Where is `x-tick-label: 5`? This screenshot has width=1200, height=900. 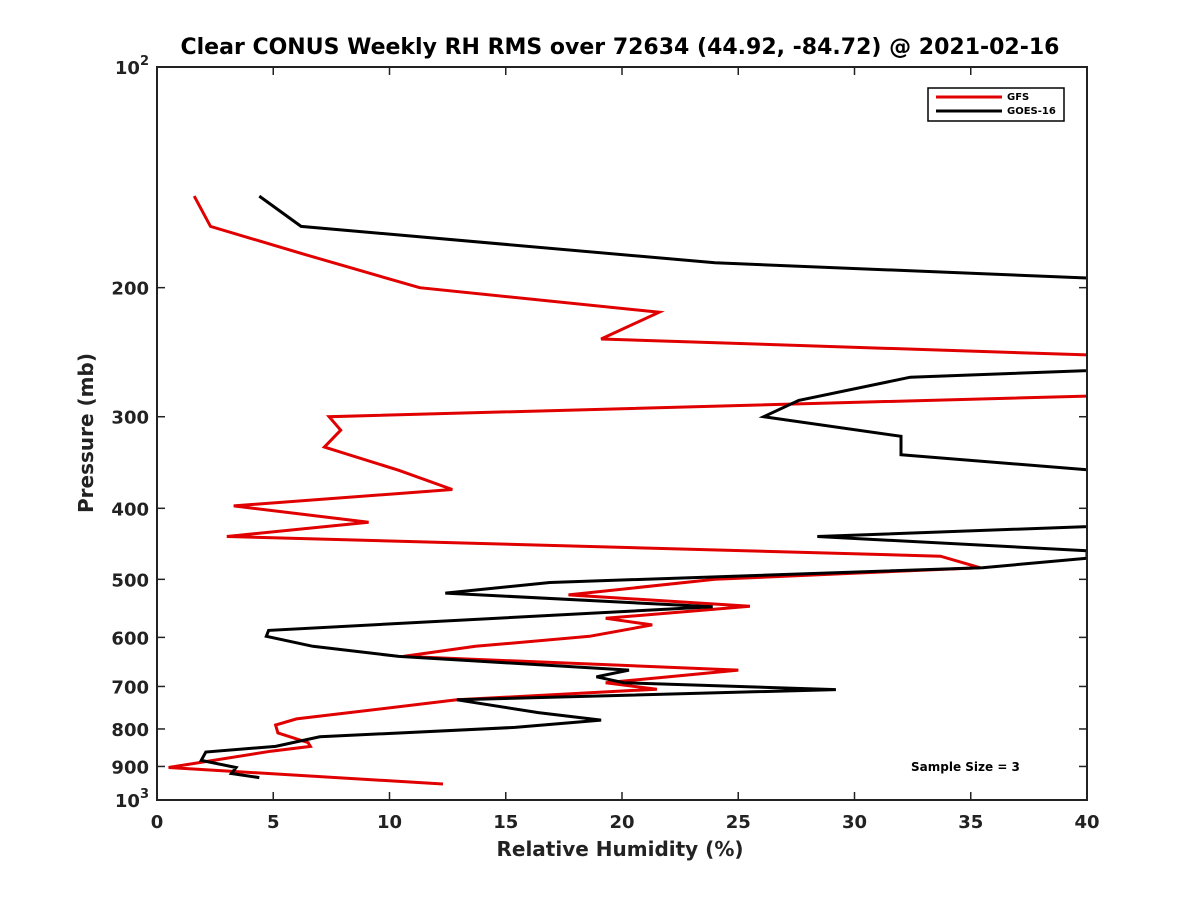
x-tick-label: 5 is located at coordinates (273, 822).